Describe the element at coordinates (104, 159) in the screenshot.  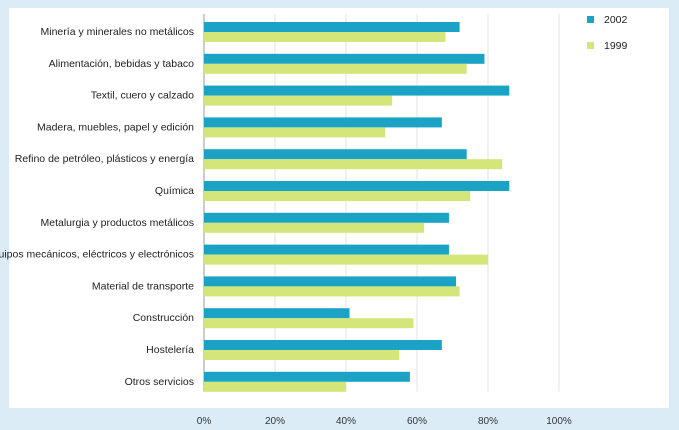
I see `category-label: Refino de petróleo, plásticos y energía` at that location.